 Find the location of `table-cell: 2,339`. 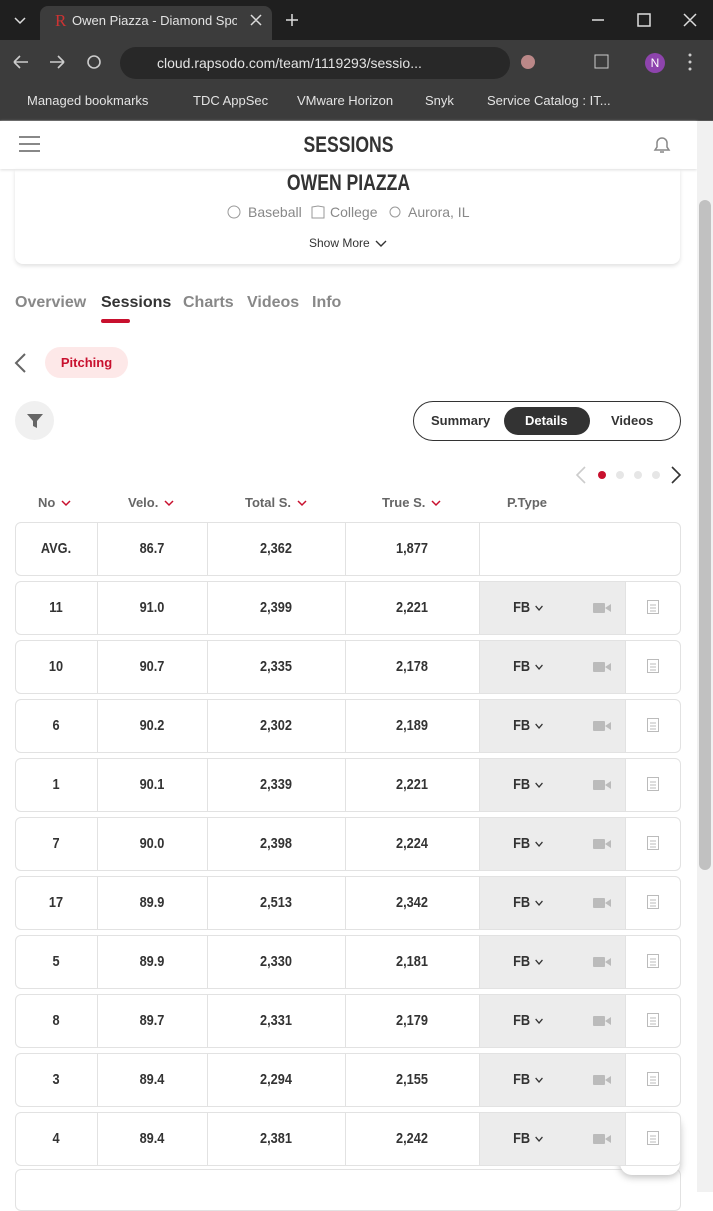

table-cell: 2,339 is located at coordinates (276, 784).